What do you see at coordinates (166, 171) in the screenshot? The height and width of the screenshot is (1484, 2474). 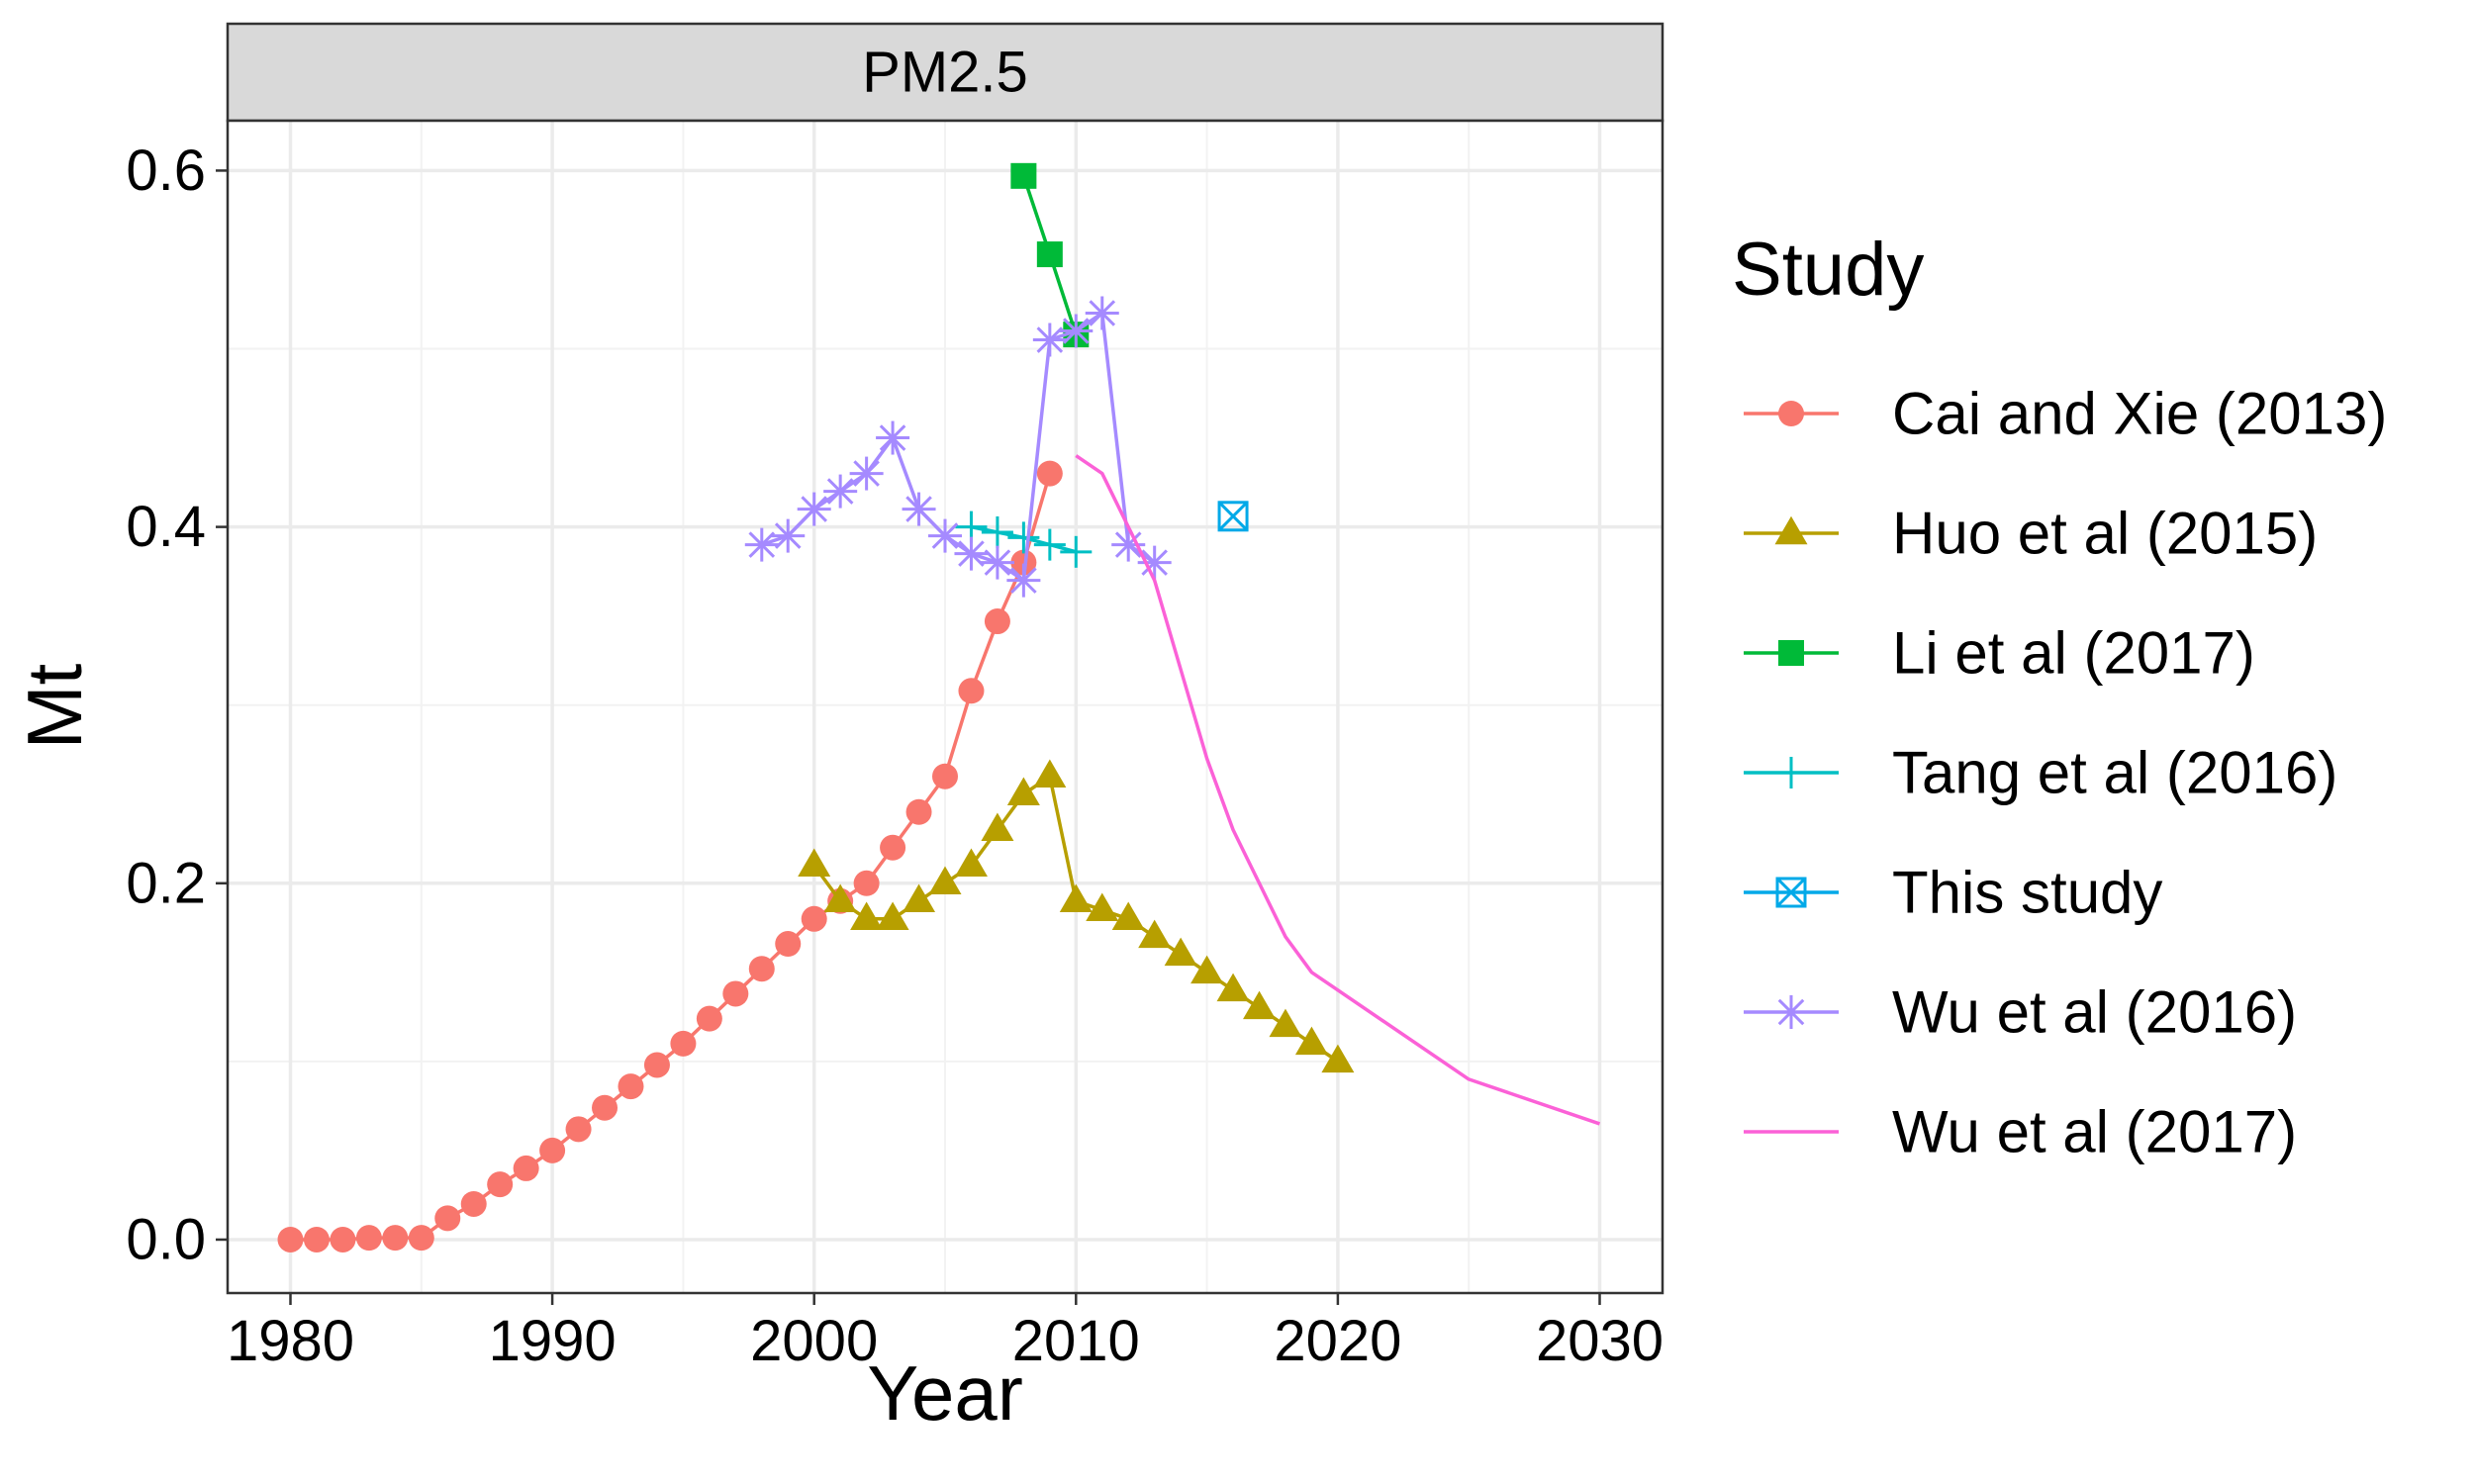 I see `y-tick-label: 0.6` at bounding box center [166, 171].